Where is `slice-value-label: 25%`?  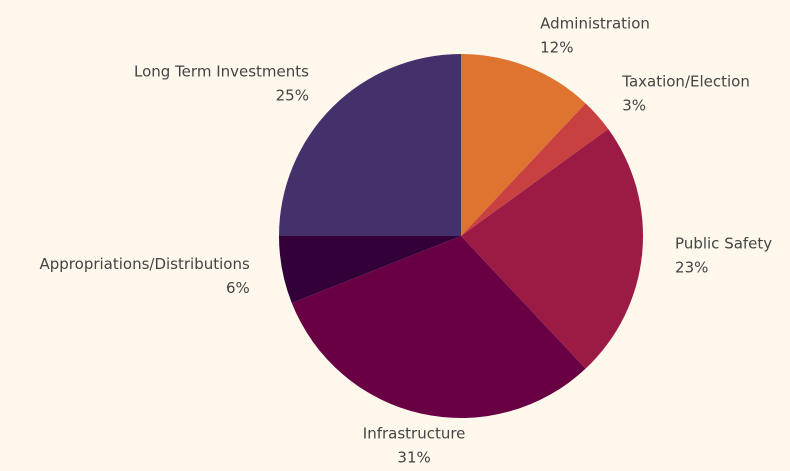 slice-value-label: 25% is located at coordinates (292, 95).